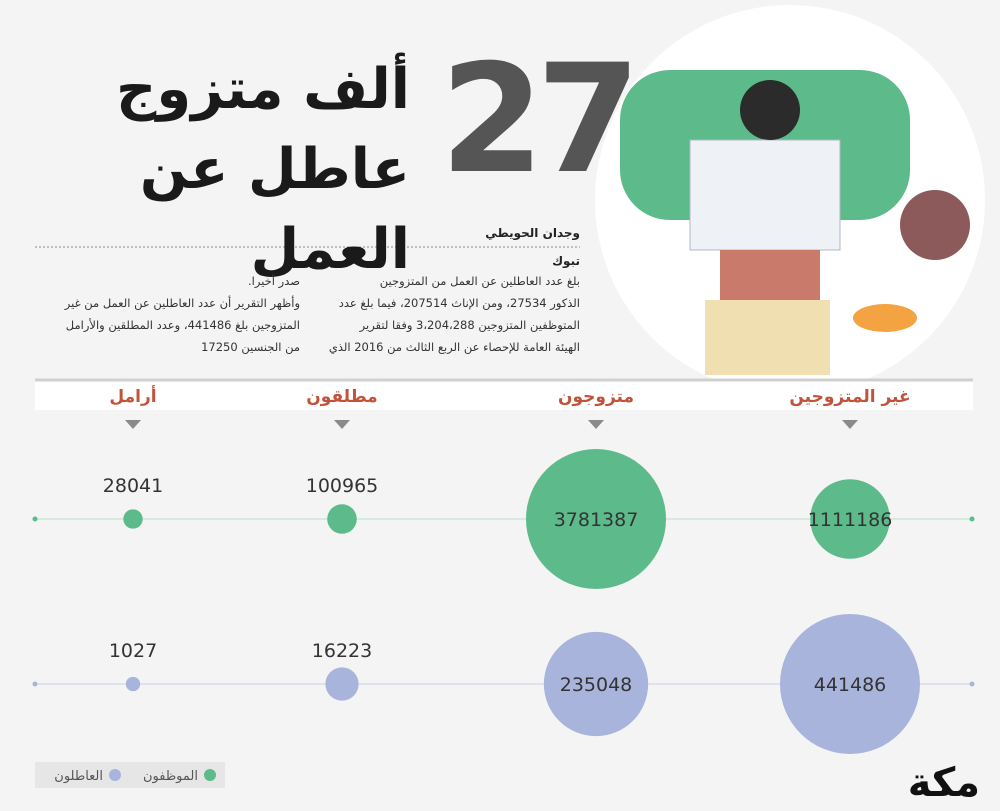  I want to click on value-label: 3781387, so click(596, 520).